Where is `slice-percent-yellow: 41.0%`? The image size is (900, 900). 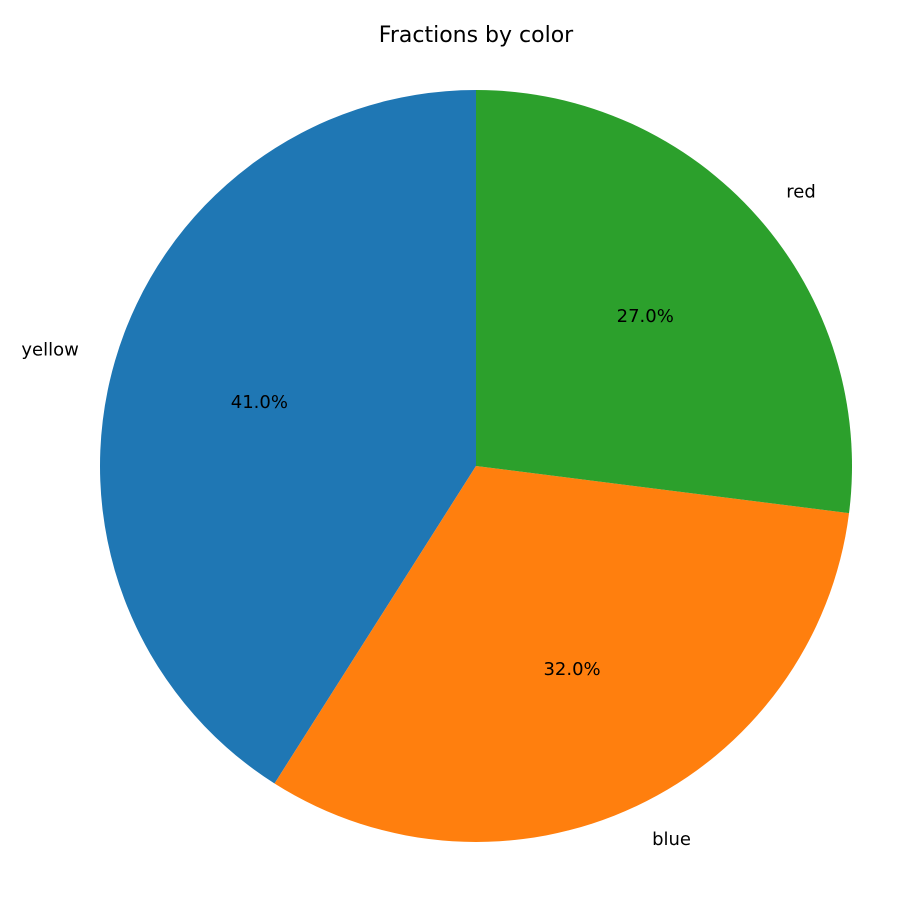 slice-percent-yellow: 41.0% is located at coordinates (259, 402).